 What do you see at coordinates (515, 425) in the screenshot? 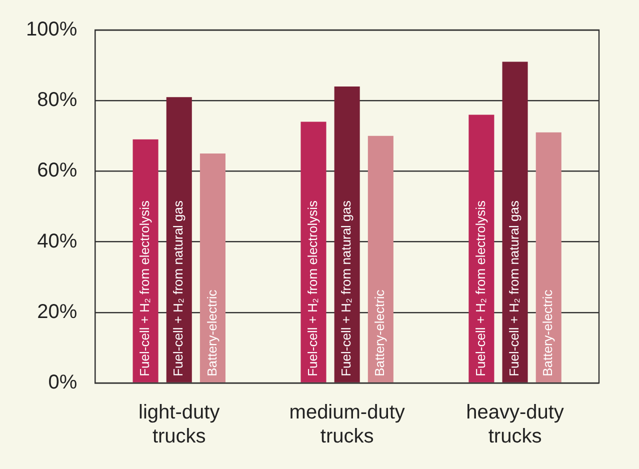
I see `x-tick-label: heavy-duty trucks` at bounding box center [515, 425].